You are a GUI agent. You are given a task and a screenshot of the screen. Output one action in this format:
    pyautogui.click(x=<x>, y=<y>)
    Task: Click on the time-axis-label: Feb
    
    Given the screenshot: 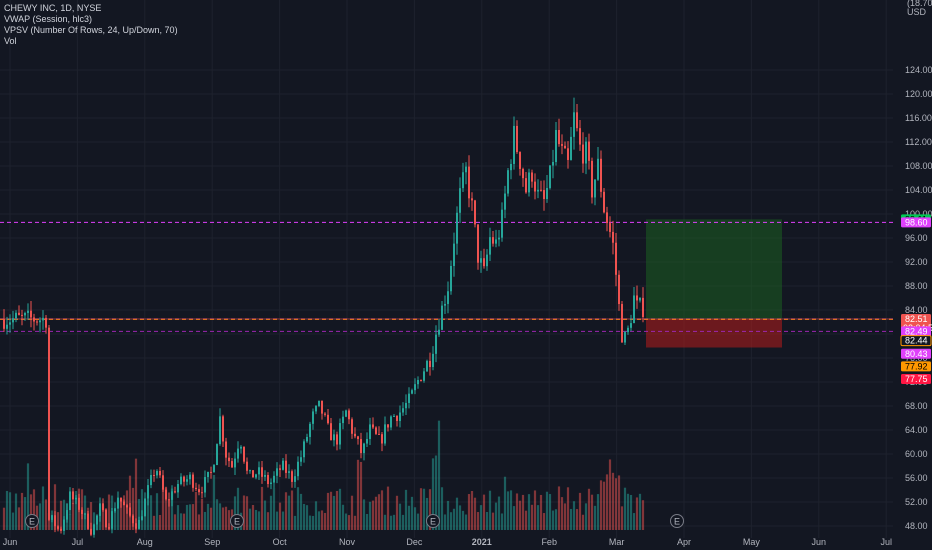 What is the action you would take?
    pyautogui.click(x=549, y=542)
    